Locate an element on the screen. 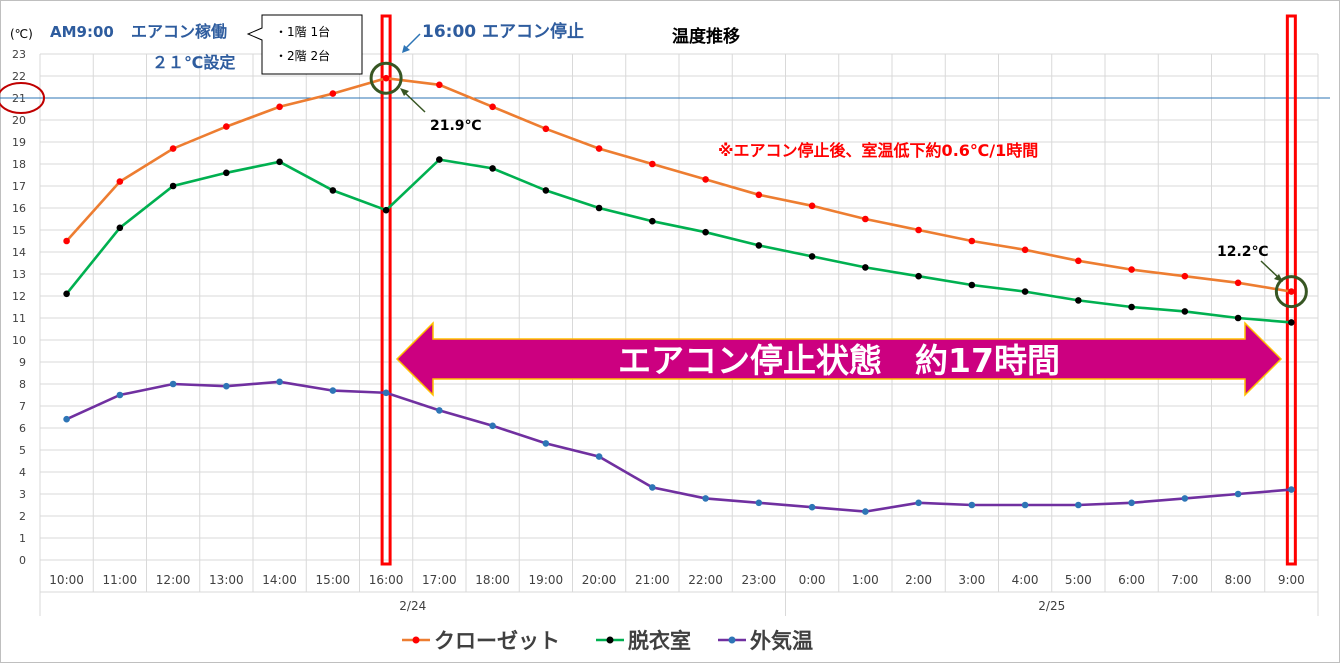  y-tick-label: 20 is located at coordinates (19, 120).